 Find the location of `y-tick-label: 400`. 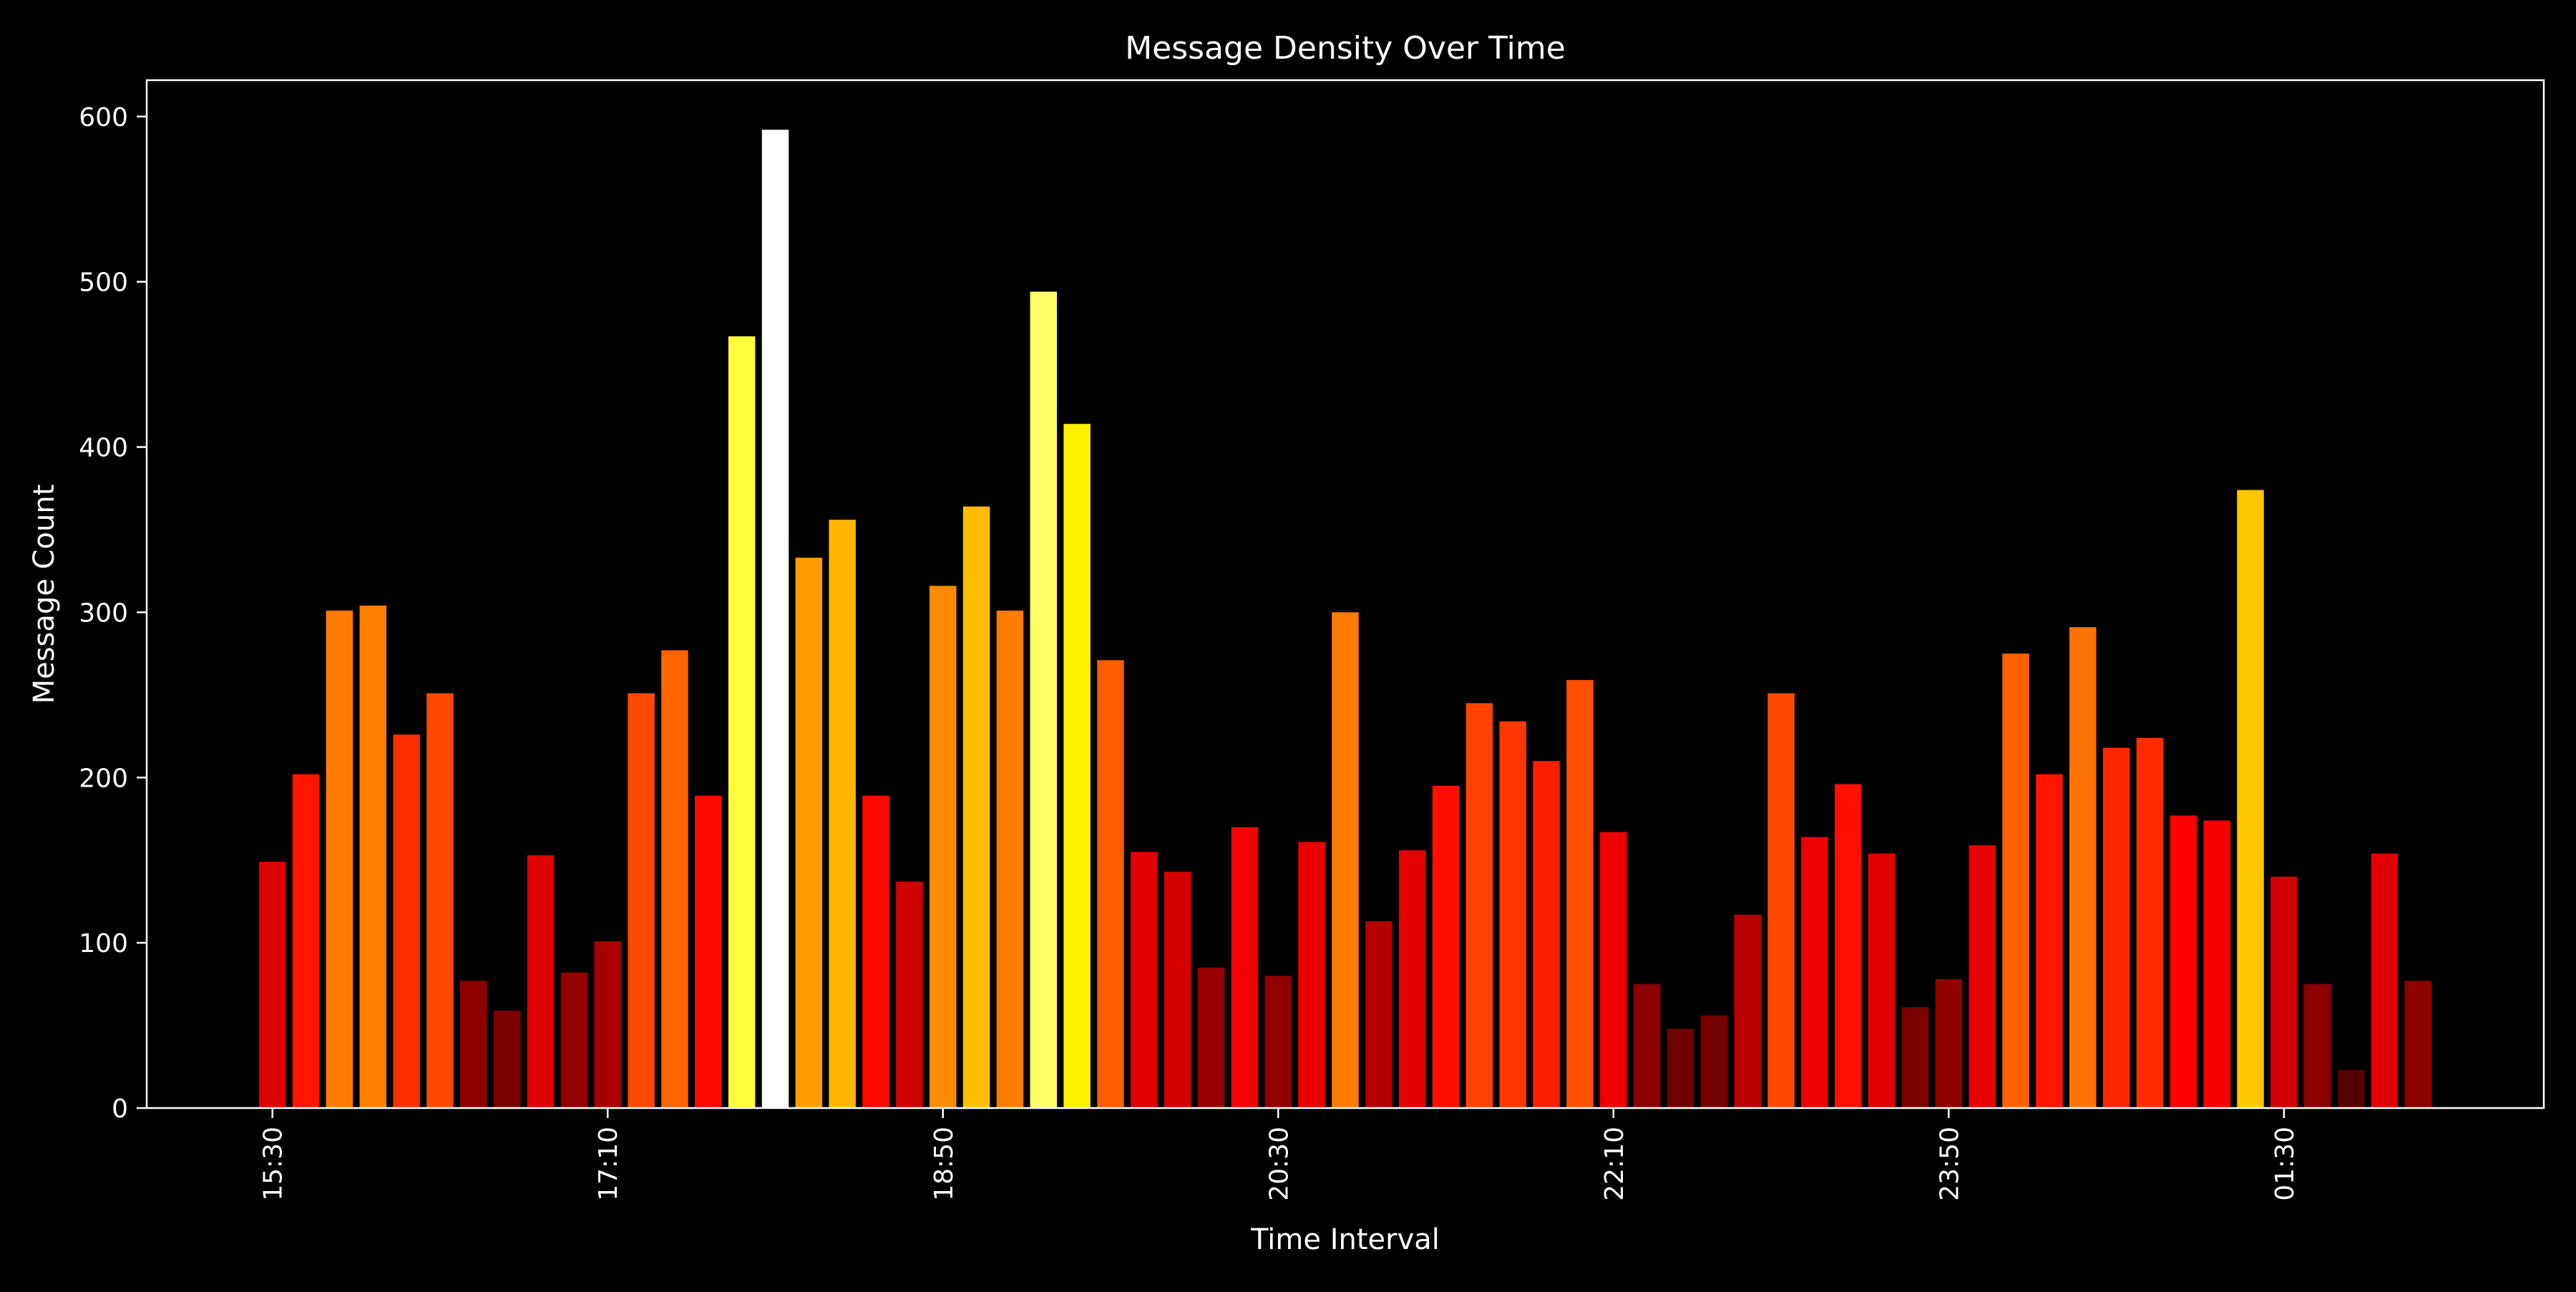

y-tick-label: 400 is located at coordinates (103, 448).